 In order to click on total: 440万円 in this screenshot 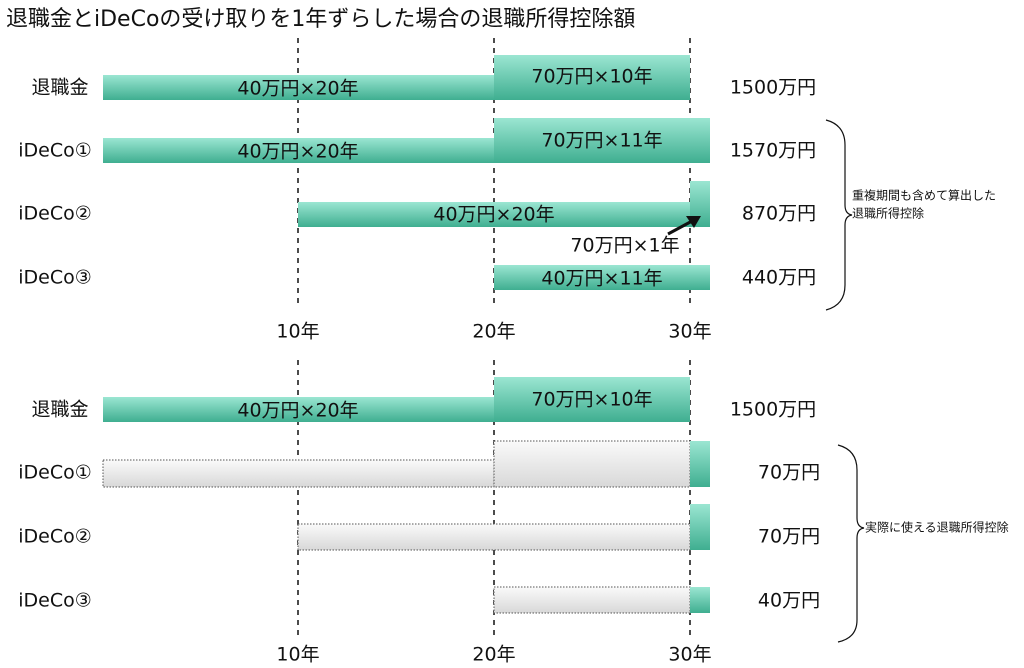, I will do `click(779, 278)`.